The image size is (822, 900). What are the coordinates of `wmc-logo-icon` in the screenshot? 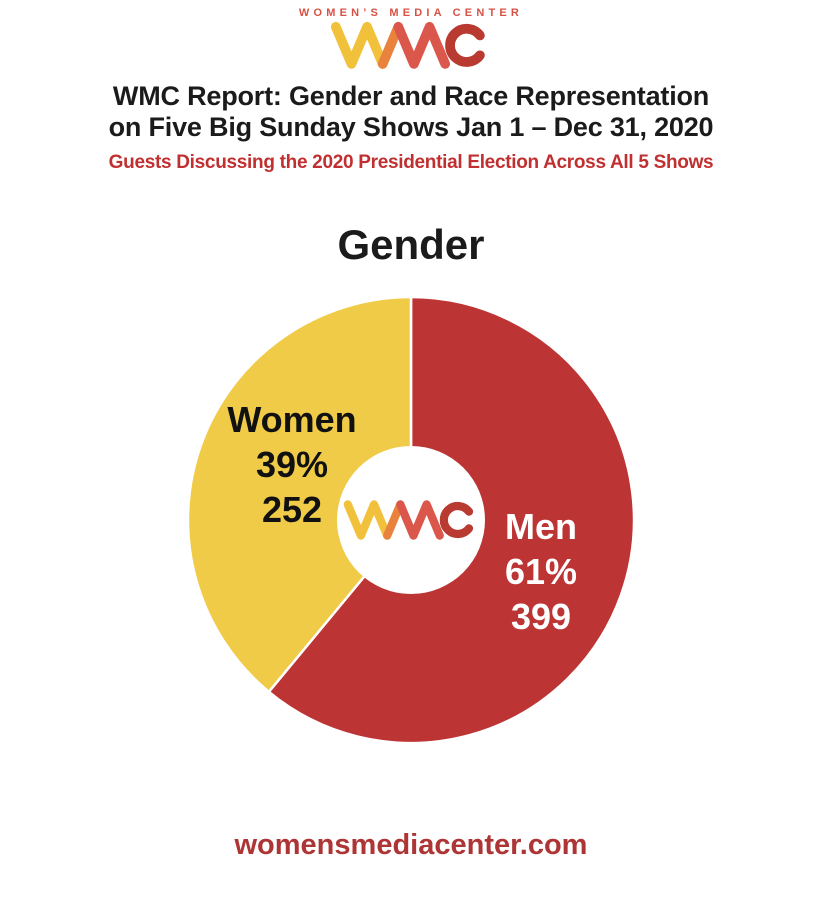 It's located at (411, 45).